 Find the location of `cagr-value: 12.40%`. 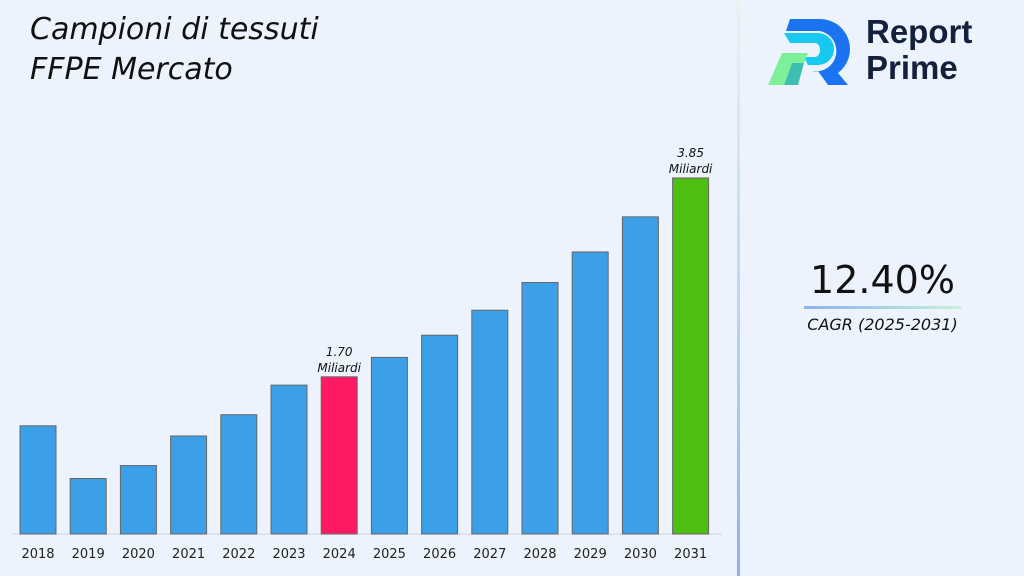

cagr-value: 12.40% is located at coordinates (882, 280).